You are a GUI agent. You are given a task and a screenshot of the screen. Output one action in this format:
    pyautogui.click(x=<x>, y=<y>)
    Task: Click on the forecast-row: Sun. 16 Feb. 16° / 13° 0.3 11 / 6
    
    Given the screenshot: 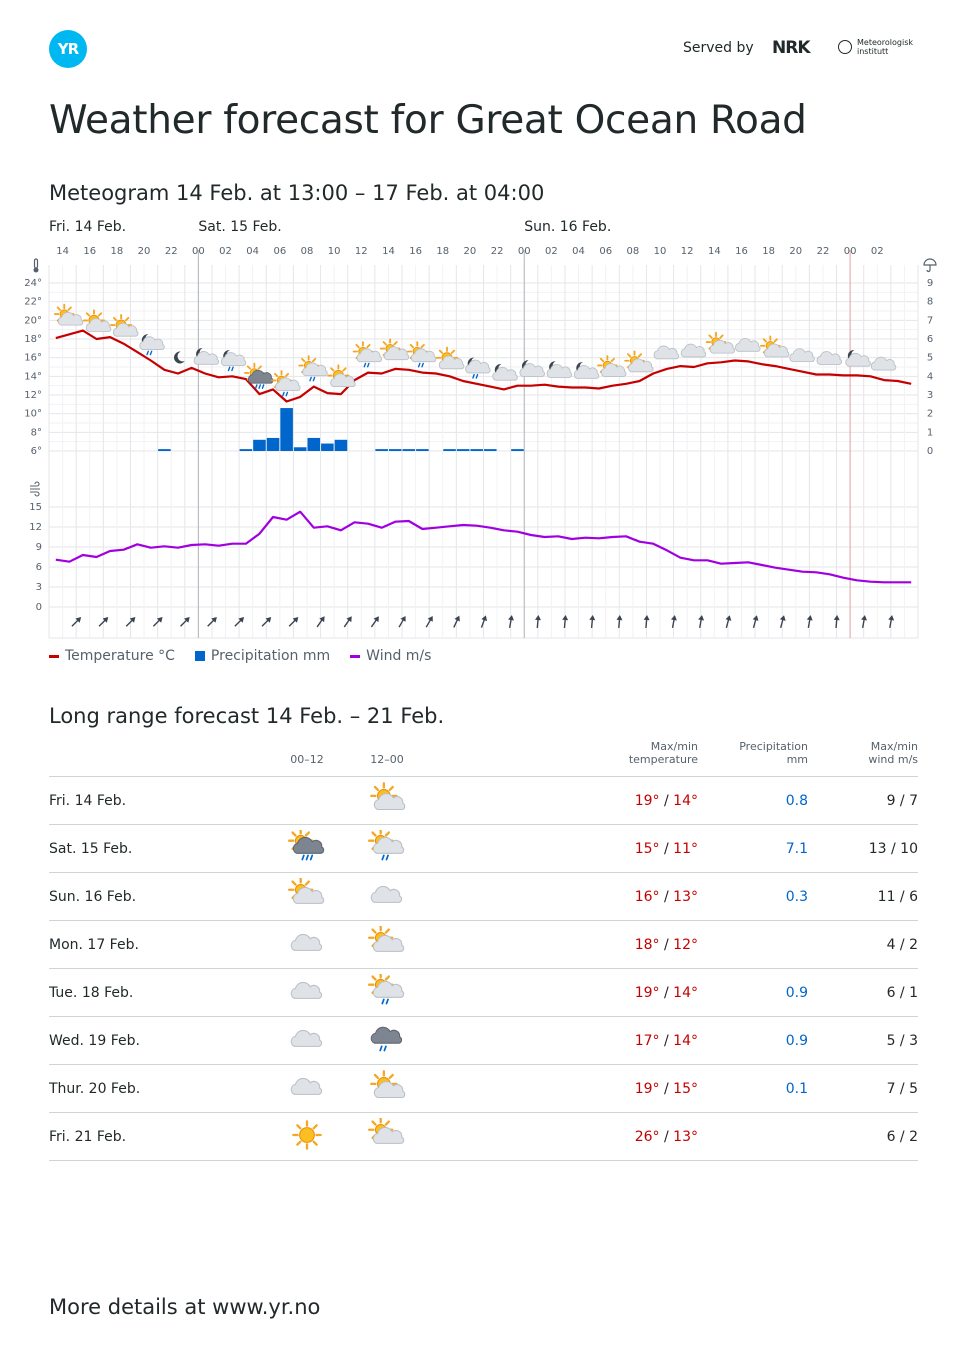 What is the action you would take?
    pyautogui.click(x=483, y=896)
    